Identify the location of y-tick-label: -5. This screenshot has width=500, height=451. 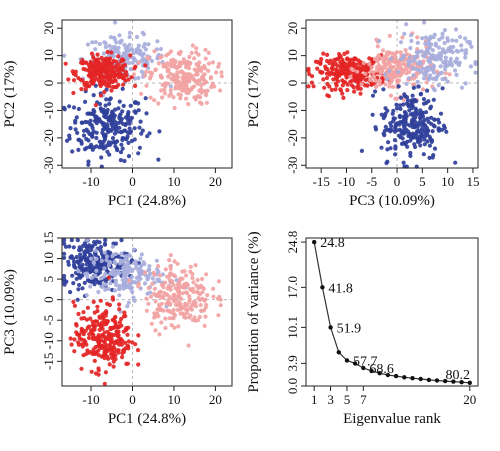
(48, 320).